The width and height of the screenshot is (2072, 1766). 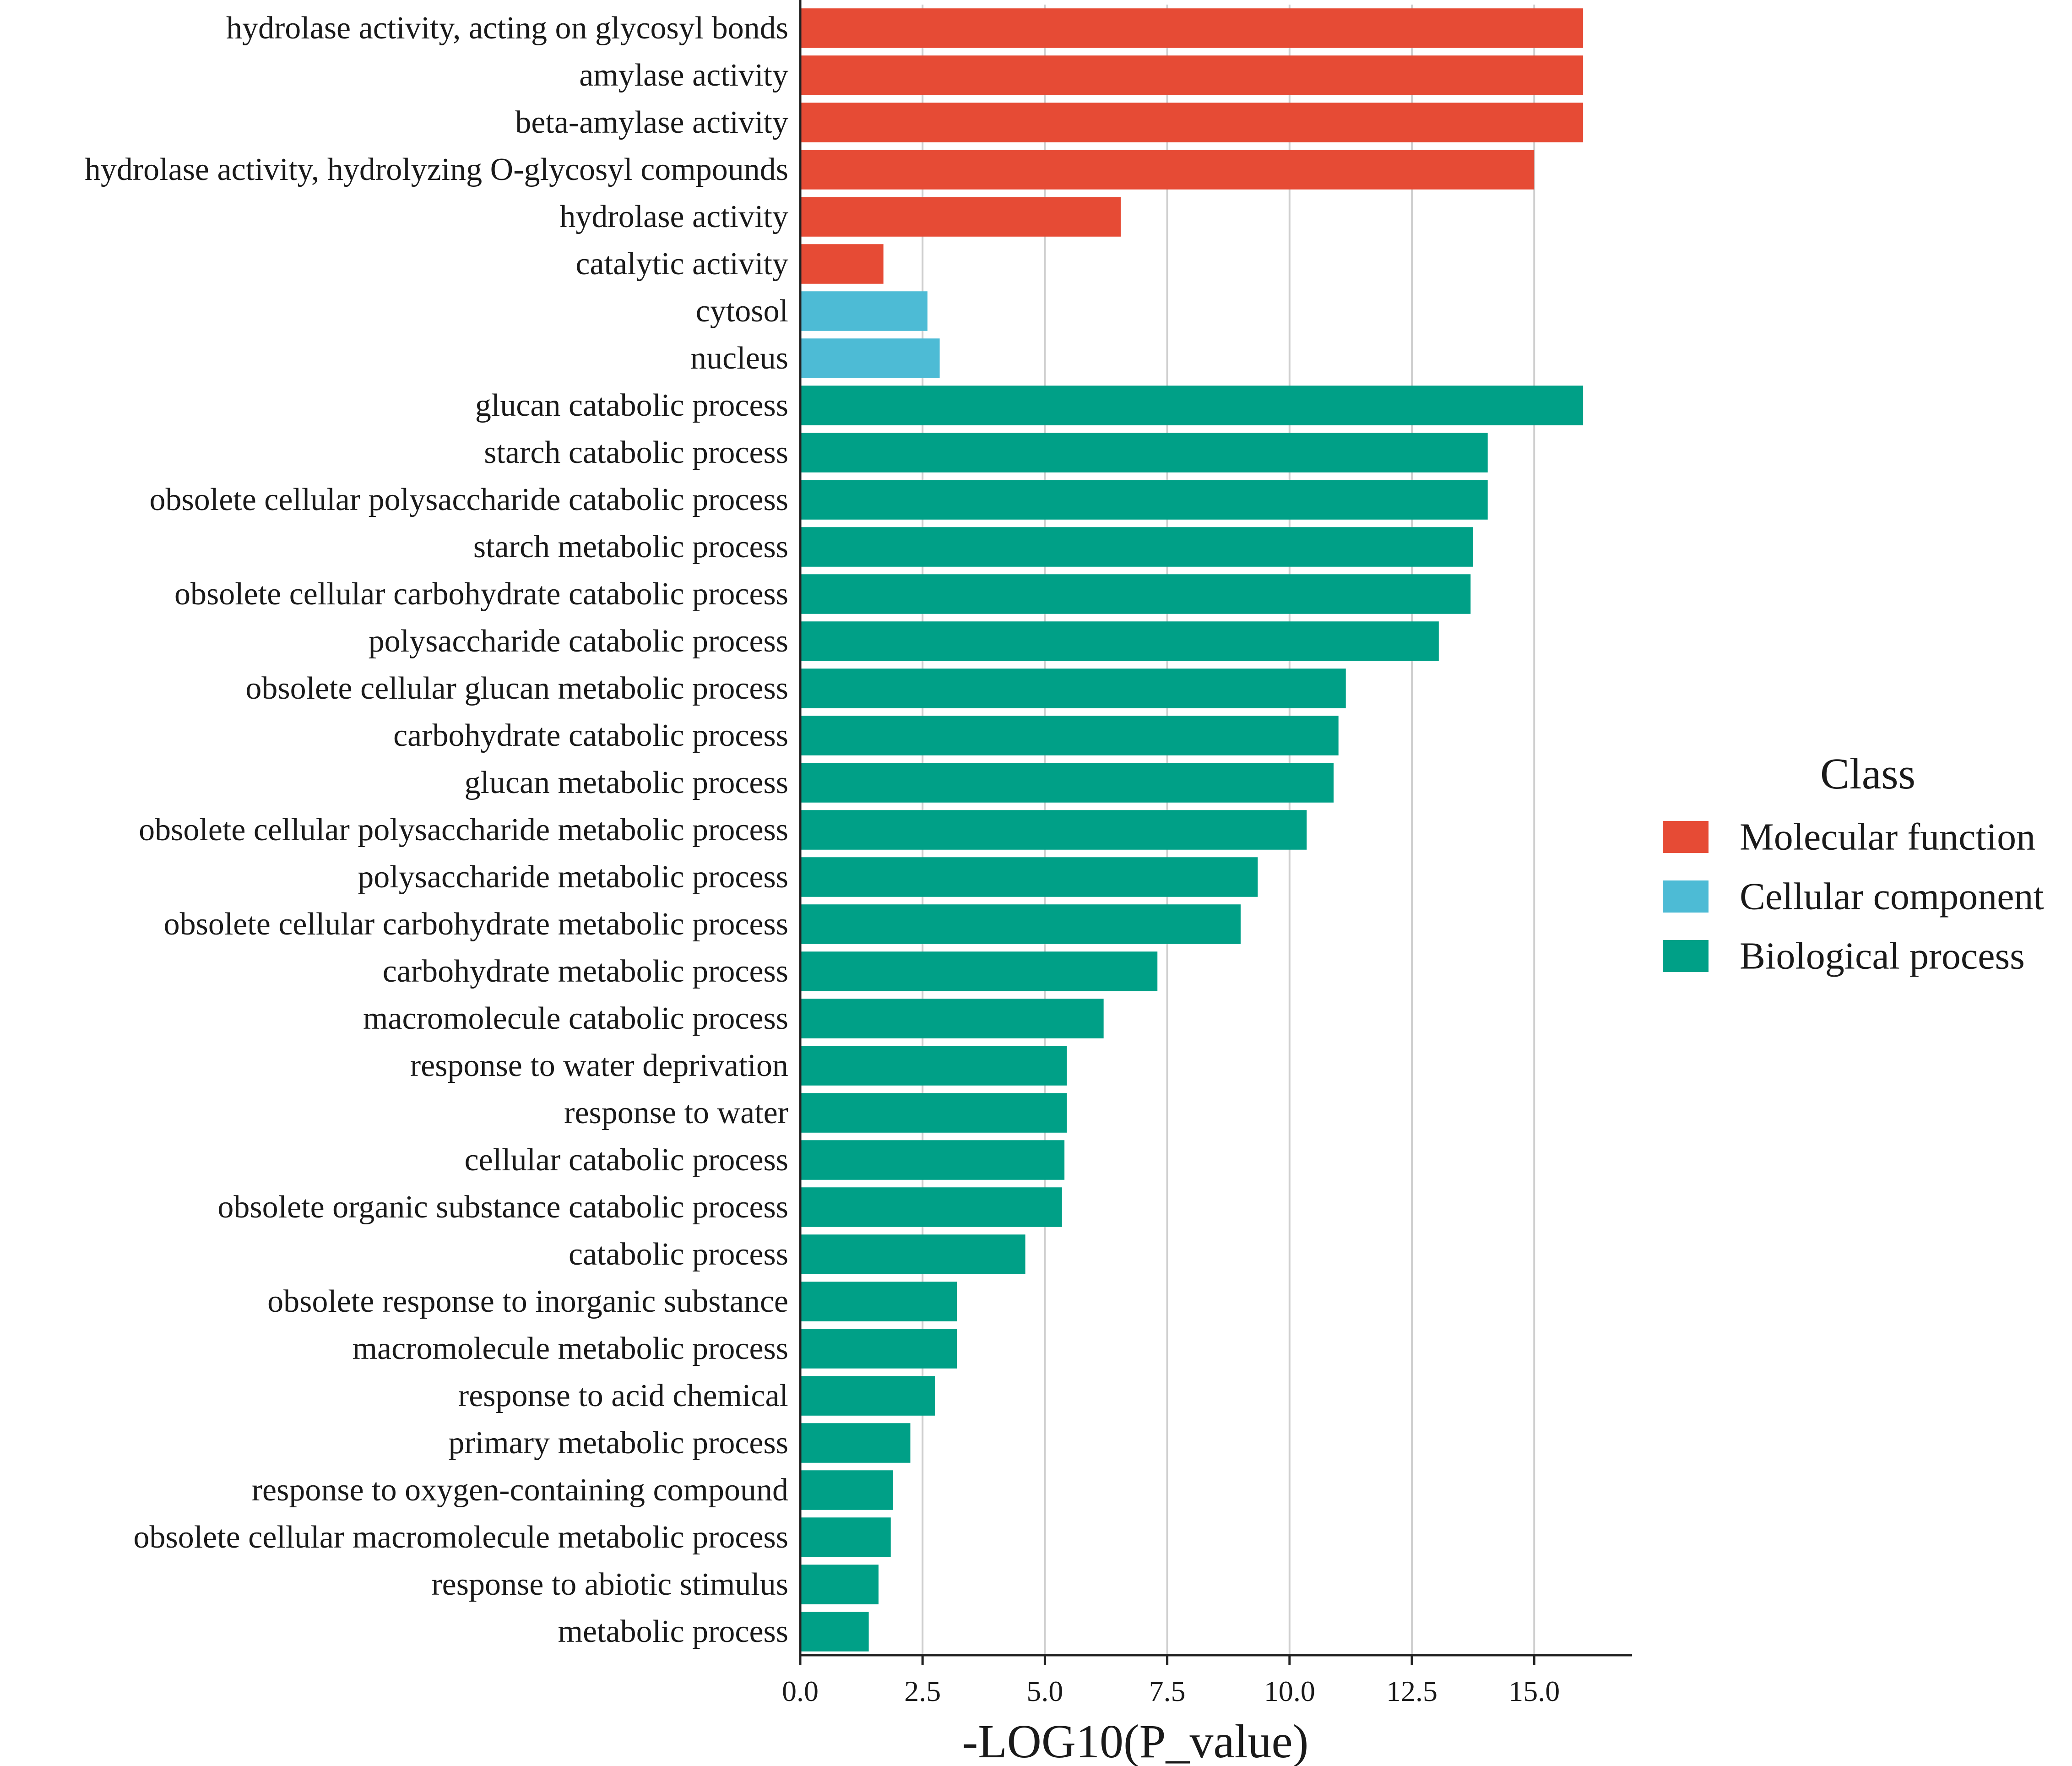 What do you see at coordinates (636, 452) in the screenshot?
I see `category-label: starch catabolic process` at bounding box center [636, 452].